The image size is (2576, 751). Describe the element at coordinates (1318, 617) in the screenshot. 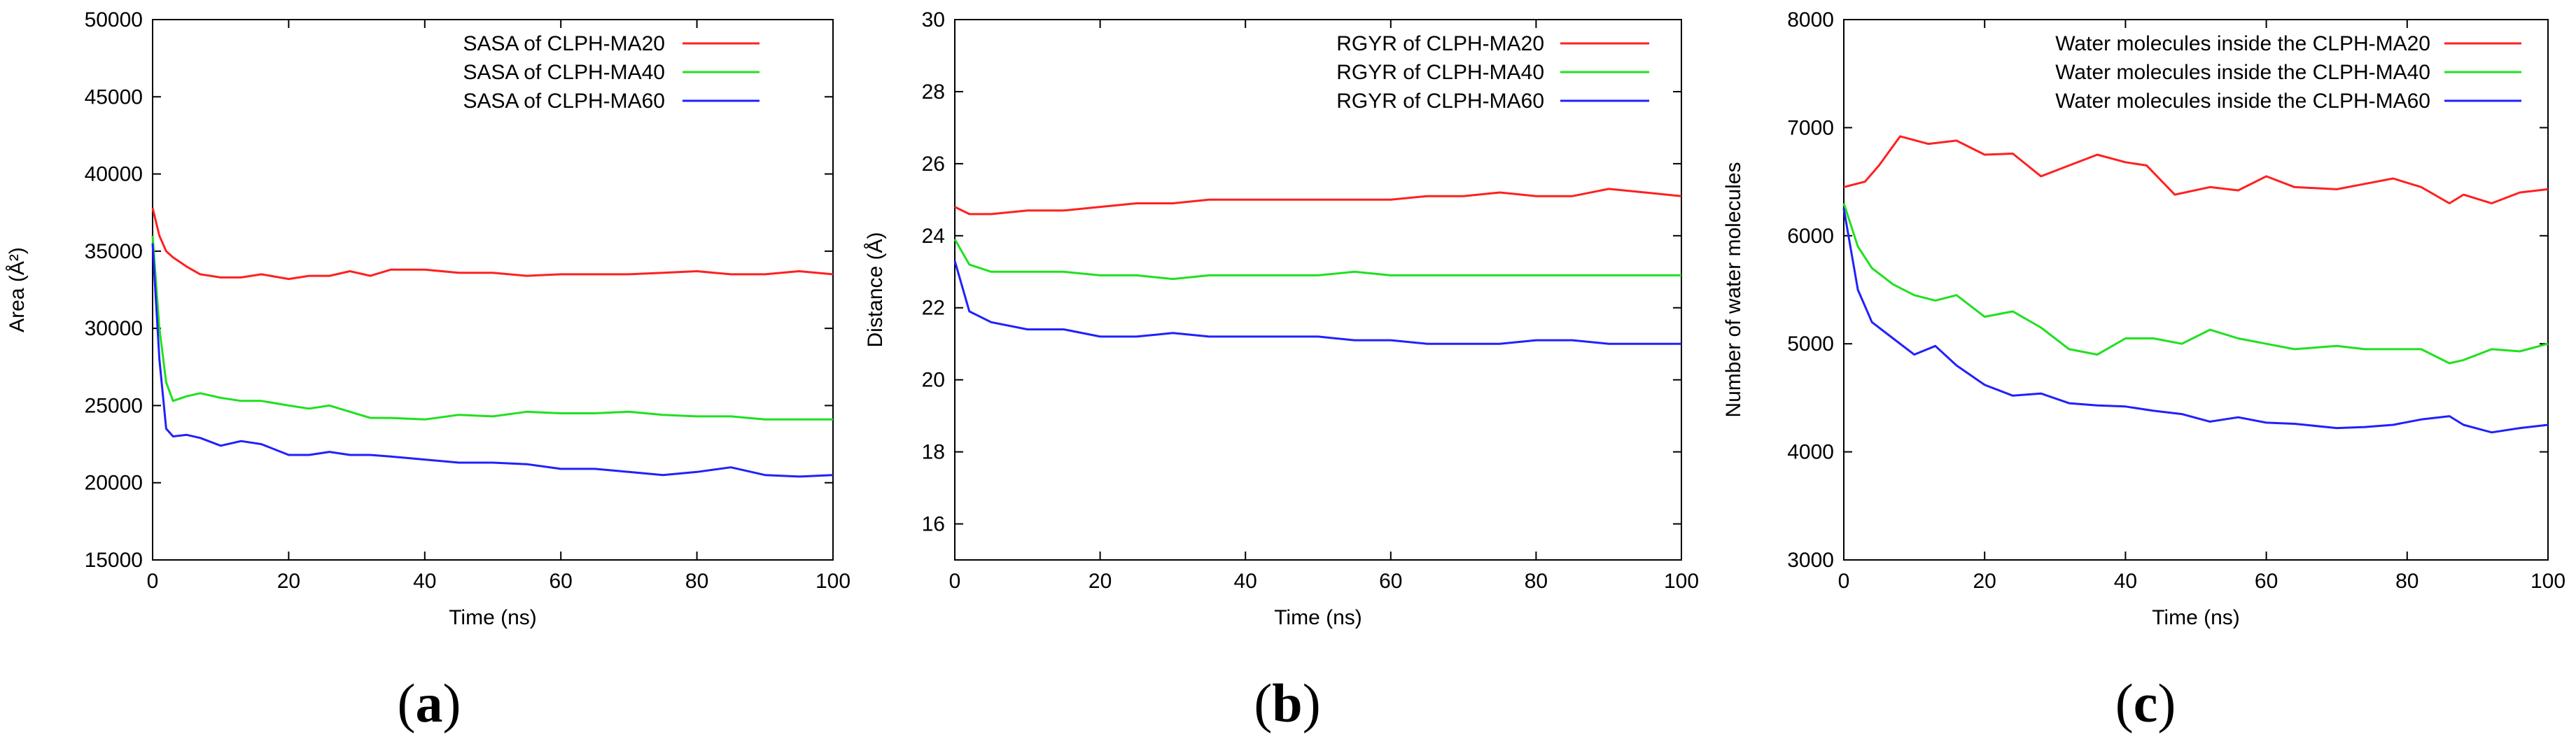

I see `x-axis-title-b: Time (ns)` at that location.